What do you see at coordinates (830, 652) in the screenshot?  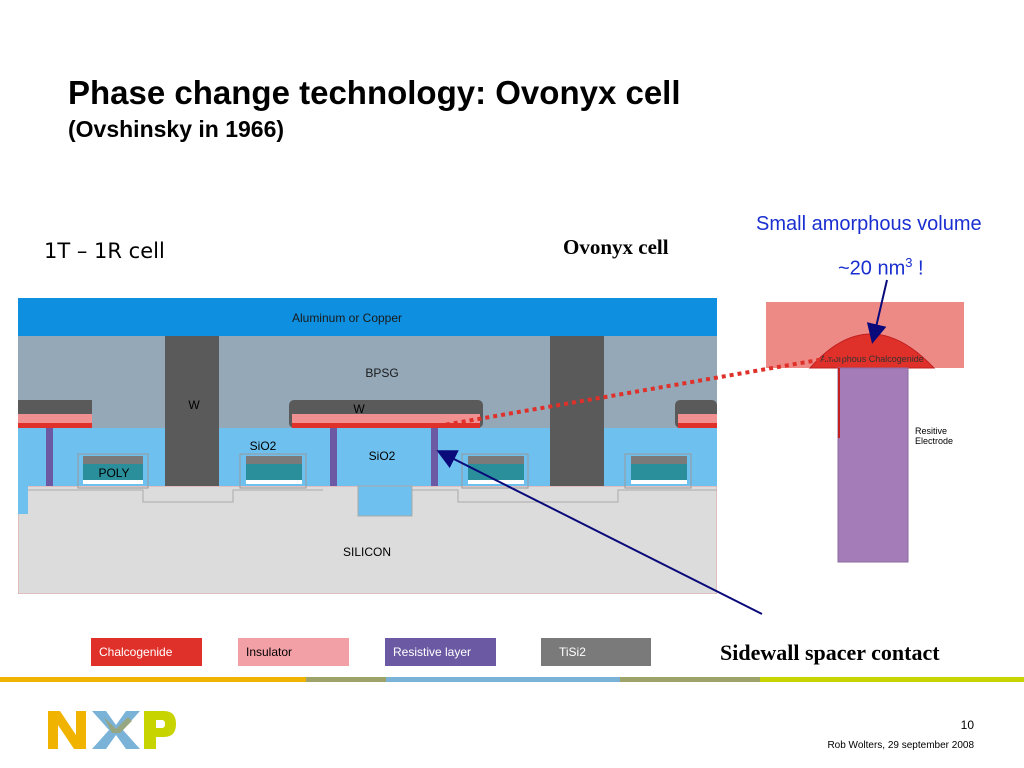 I see `sidewall-label: Sidewall spacer contact` at bounding box center [830, 652].